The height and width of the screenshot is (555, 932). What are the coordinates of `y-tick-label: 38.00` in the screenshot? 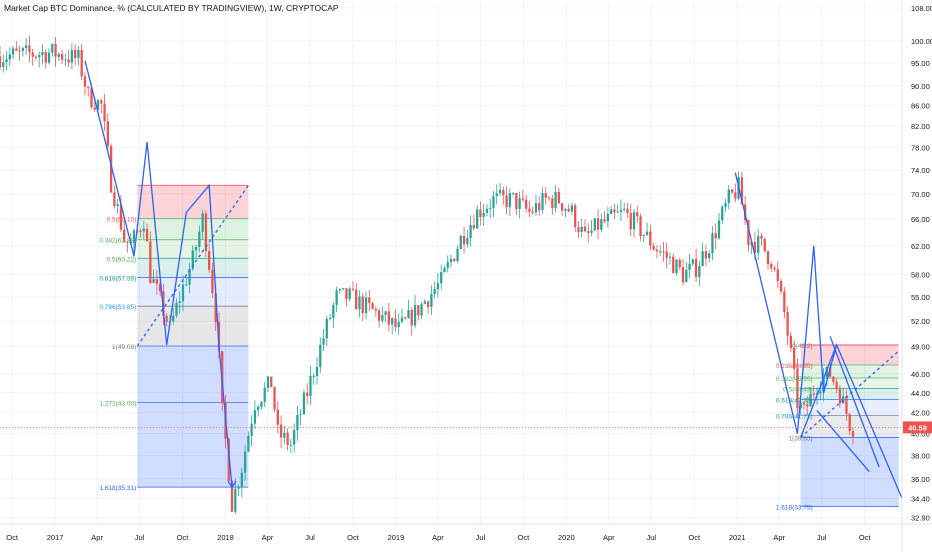 It's located at (920, 456).